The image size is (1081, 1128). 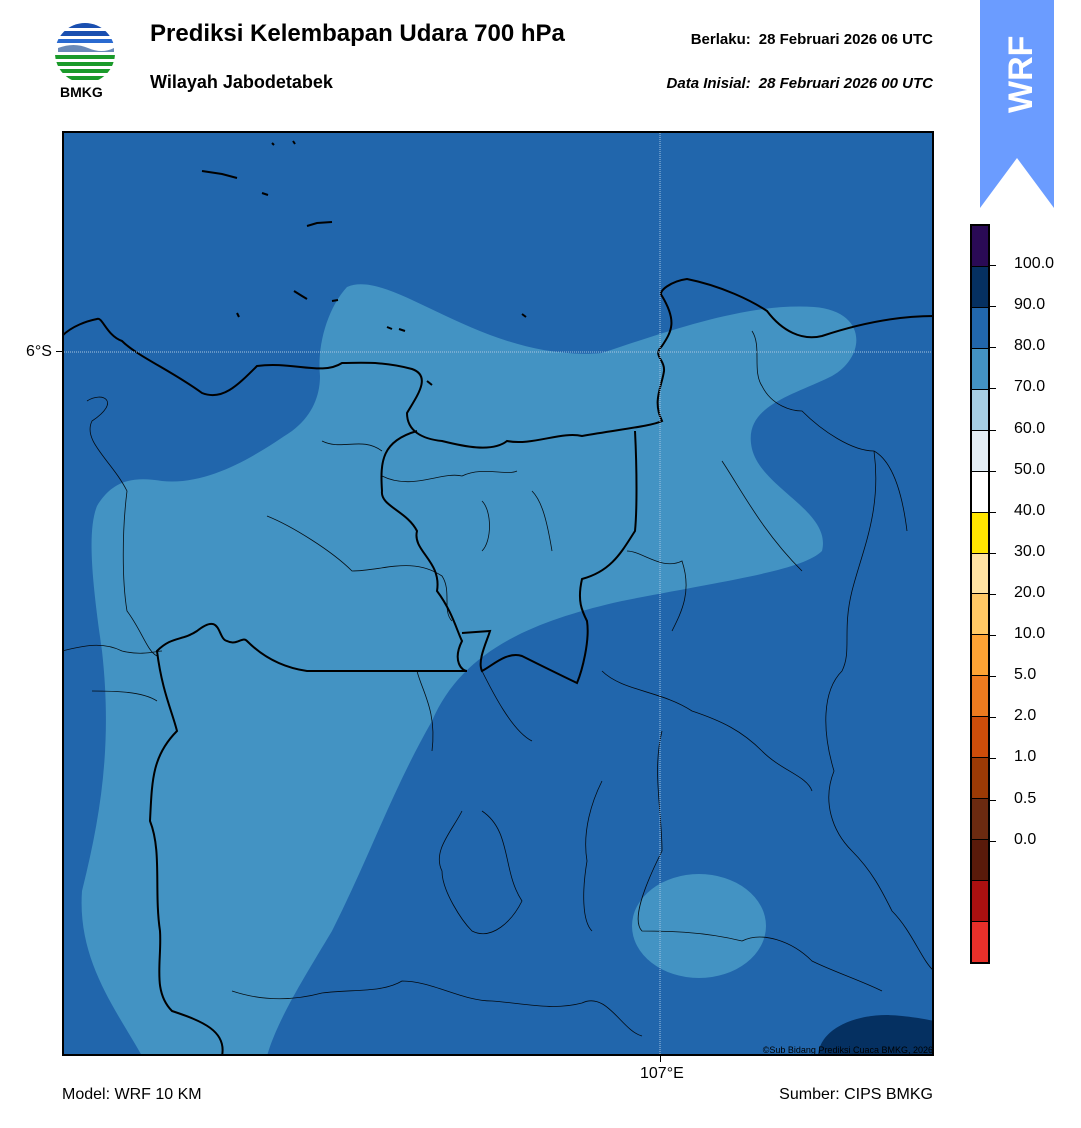 I want to click on colorbar-label: 90.0, so click(x=1030, y=304).